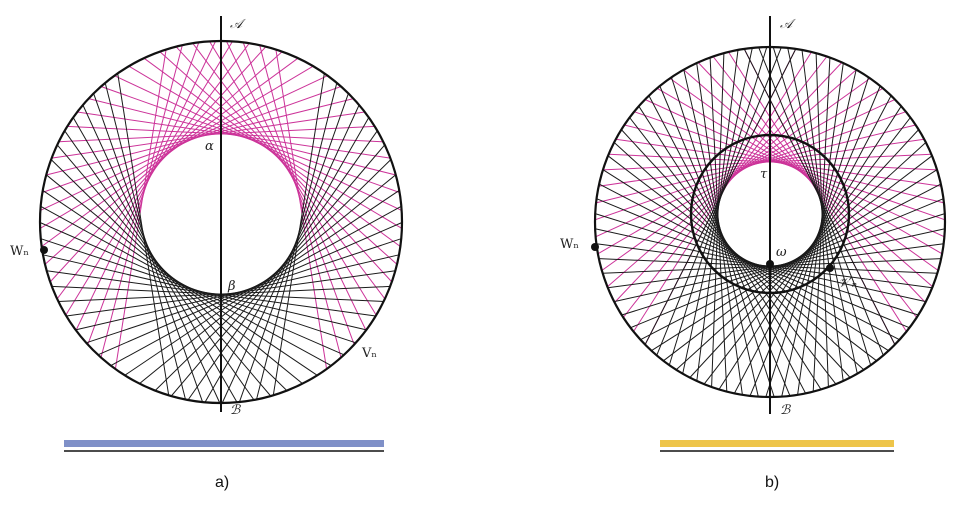 This screenshot has width=980, height=512. What do you see at coordinates (44, 250) in the screenshot?
I see `panel-a-w-point-dot` at bounding box center [44, 250].